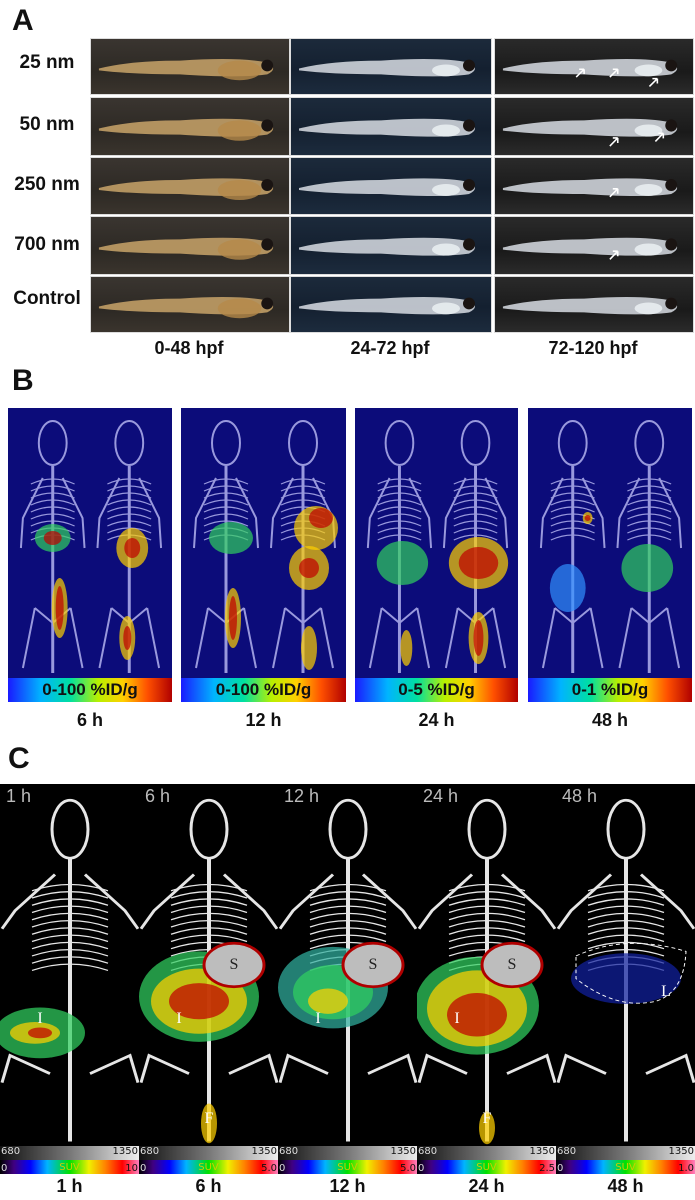 This screenshot has width=695, height=1200. I want to click on column-label-0-48hpf: 0-48 hpf, so click(189, 348).